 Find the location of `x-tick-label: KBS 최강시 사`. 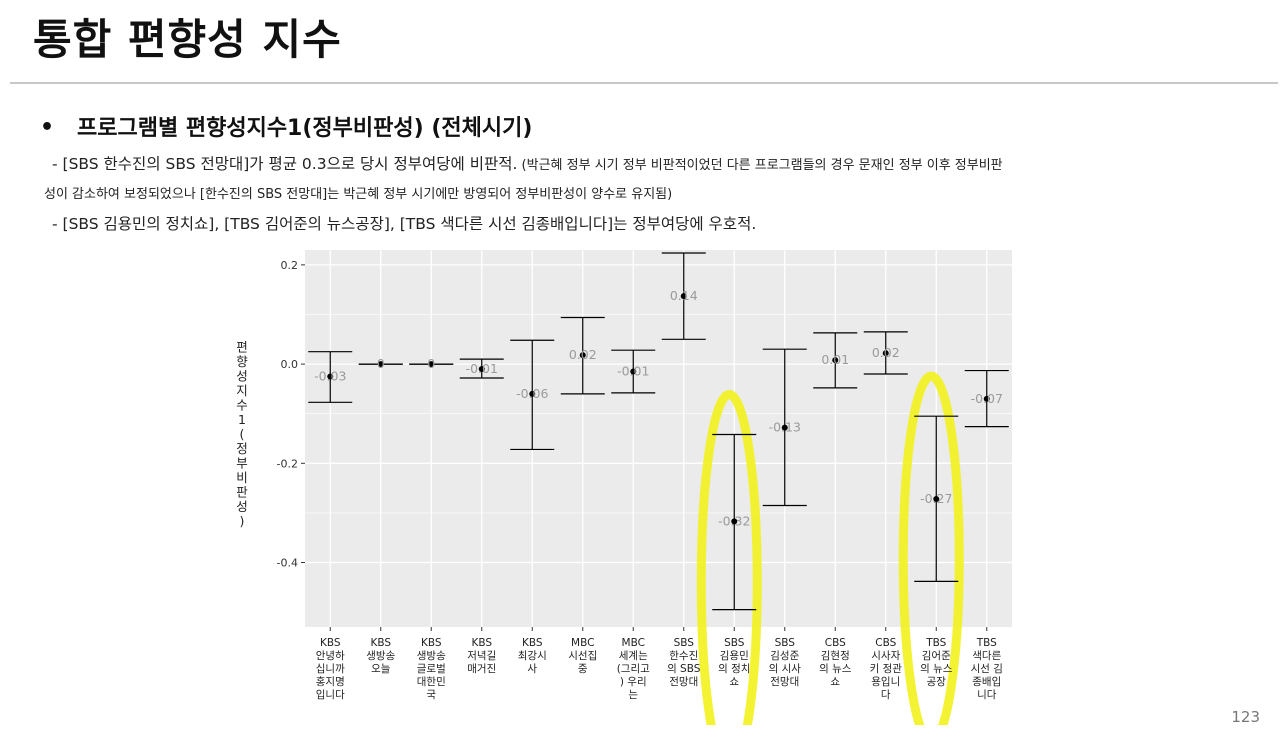

x-tick-label: KBS 최강시 사 is located at coordinates (532, 656).